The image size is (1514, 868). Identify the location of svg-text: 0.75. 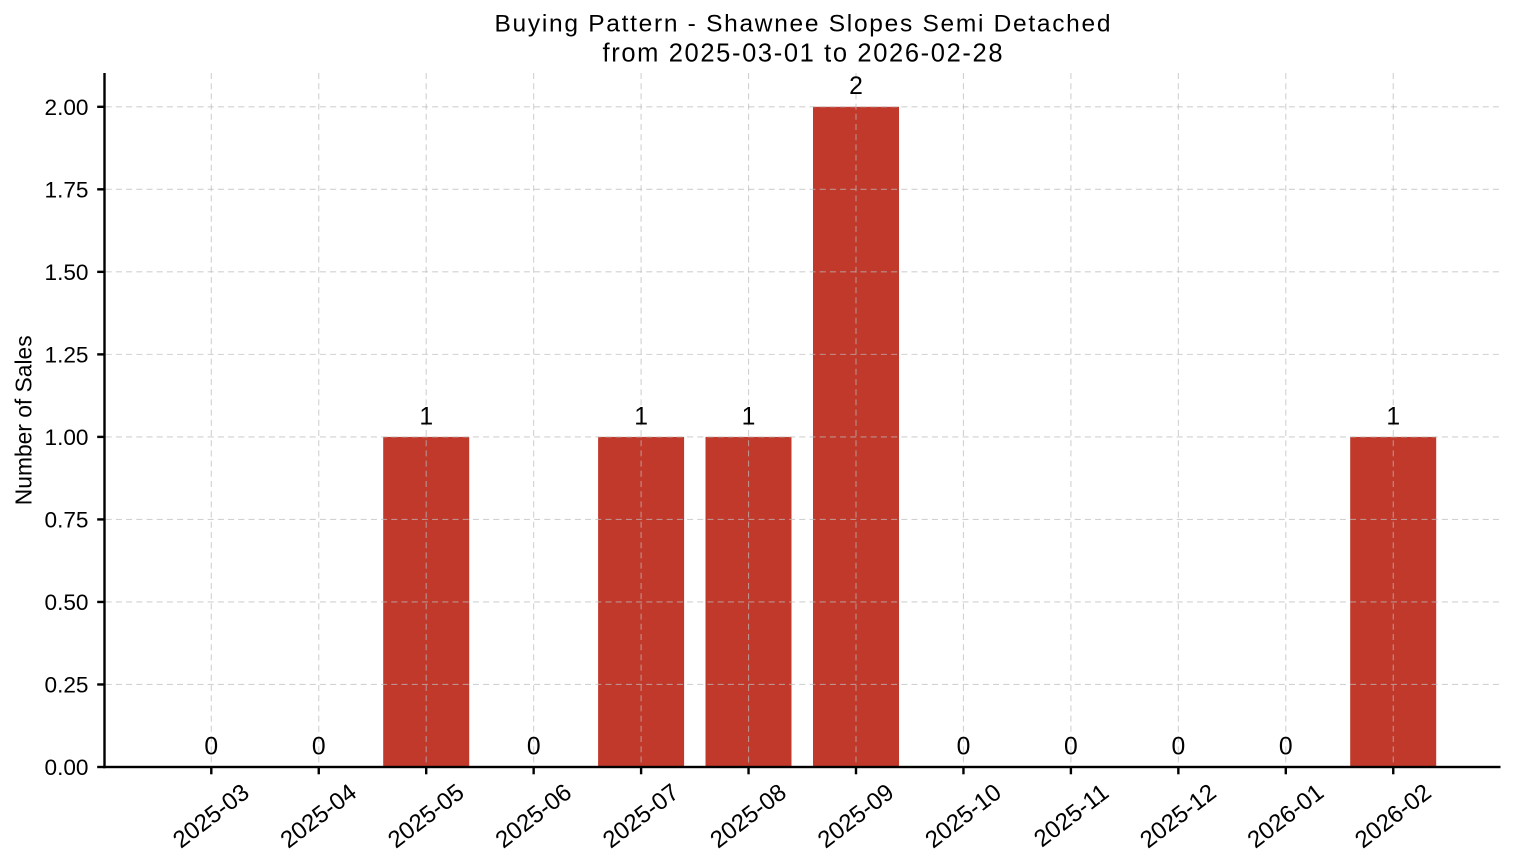
(67, 519).